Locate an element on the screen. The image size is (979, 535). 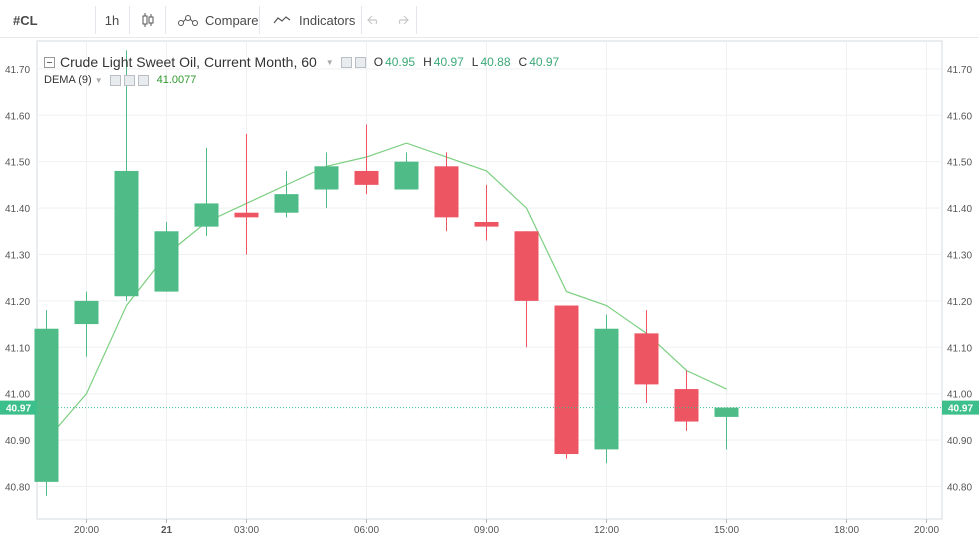
last-price-badge-right is located at coordinates (960, 407).